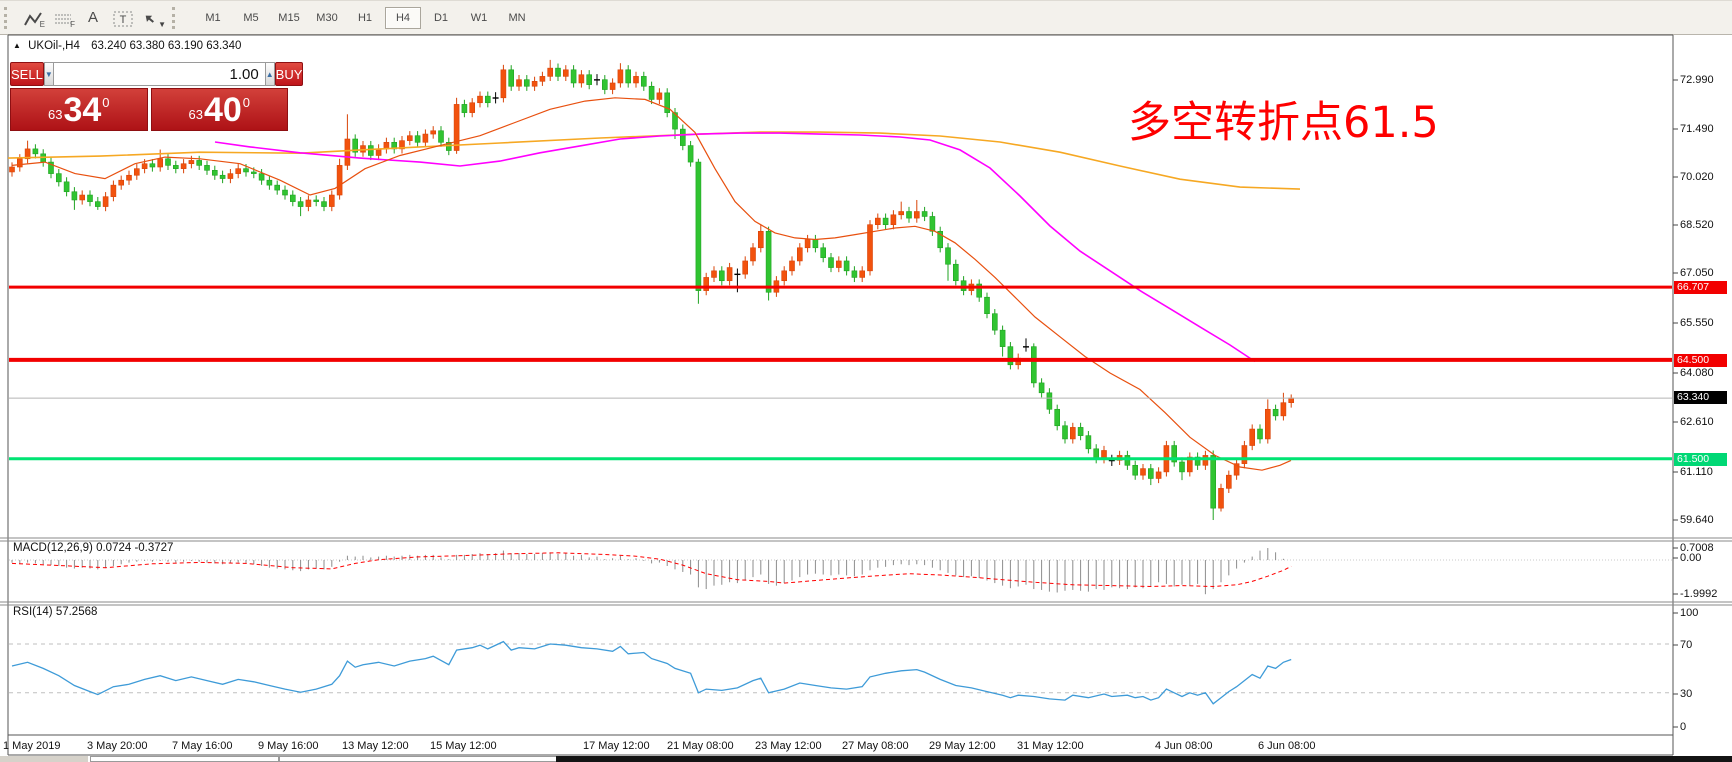 This screenshot has height=762, width=1732. Describe the element at coordinates (651, 672) in the screenshot. I see `rsi-line` at that location.